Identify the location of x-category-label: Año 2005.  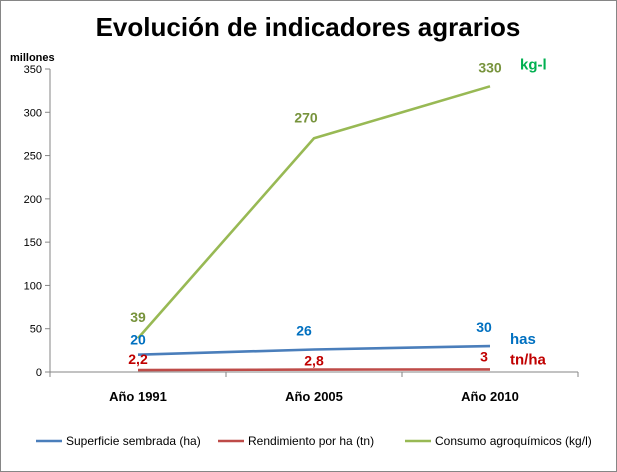
(314, 396).